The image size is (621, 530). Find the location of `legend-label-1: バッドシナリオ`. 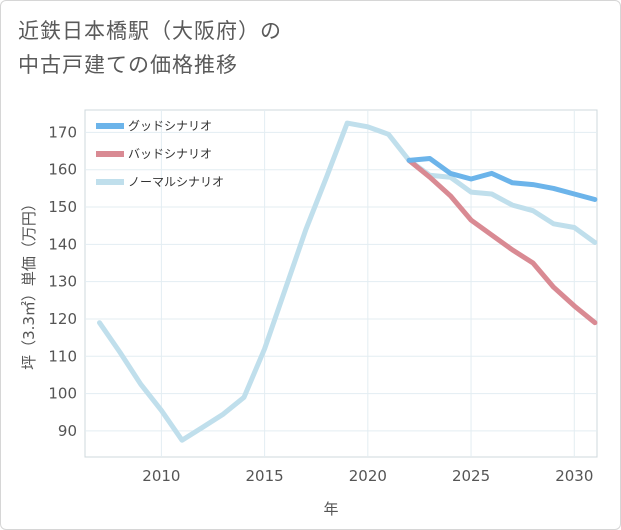

legend-label-1: バッドシナリオ is located at coordinates (170, 154).